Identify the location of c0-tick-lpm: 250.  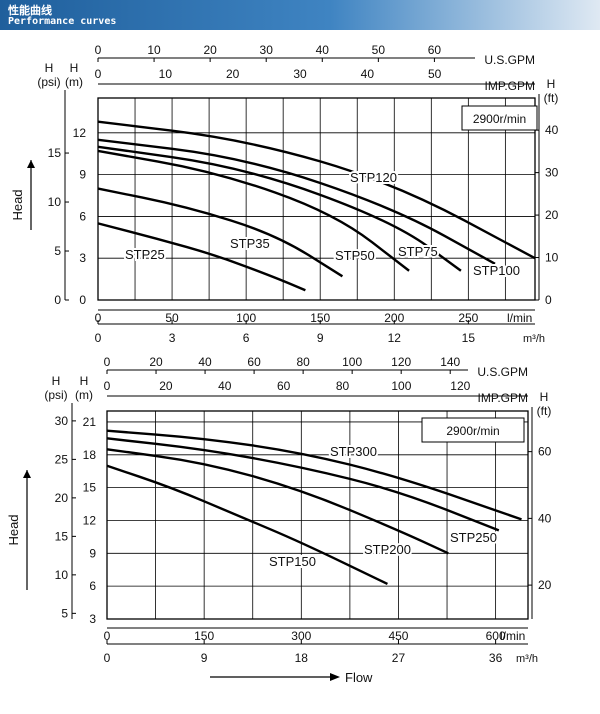
(468, 318).